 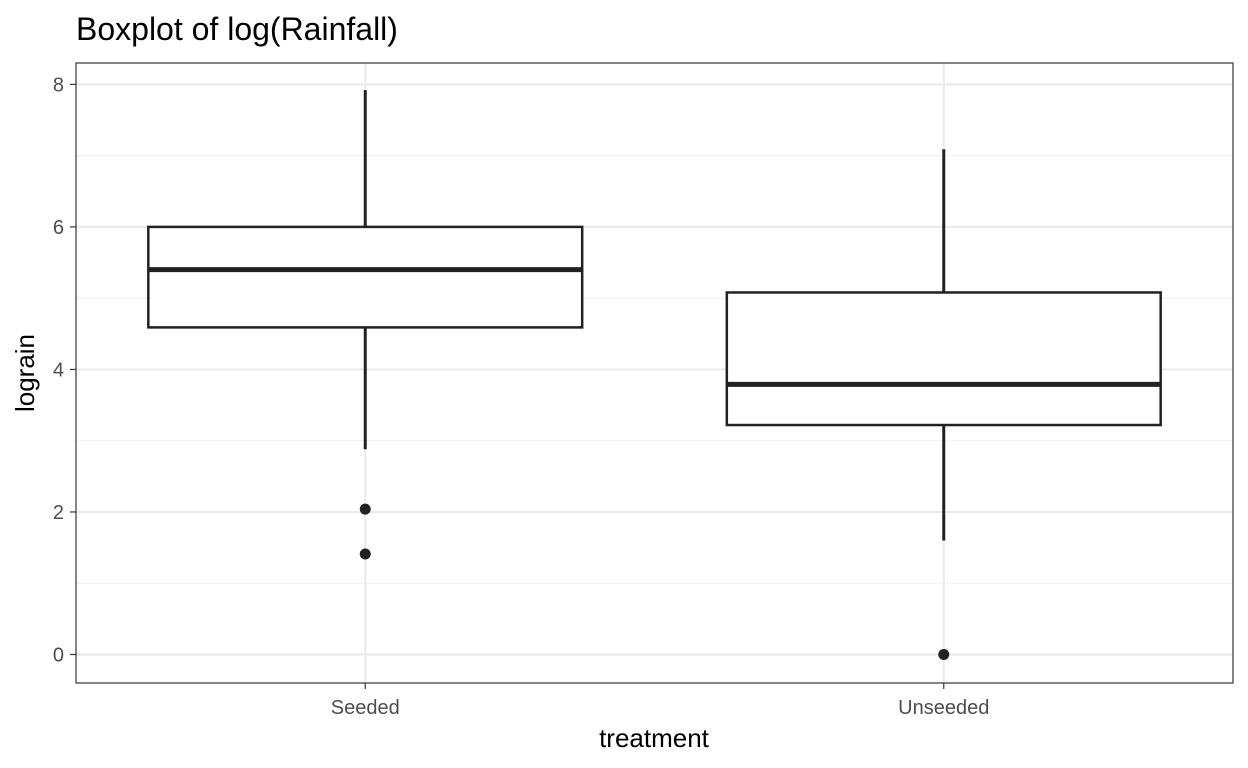 What do you see at coordinates (58, 655) in the screenshot?
I see `y-tick-label: 0` at bounding box center [58, 655].